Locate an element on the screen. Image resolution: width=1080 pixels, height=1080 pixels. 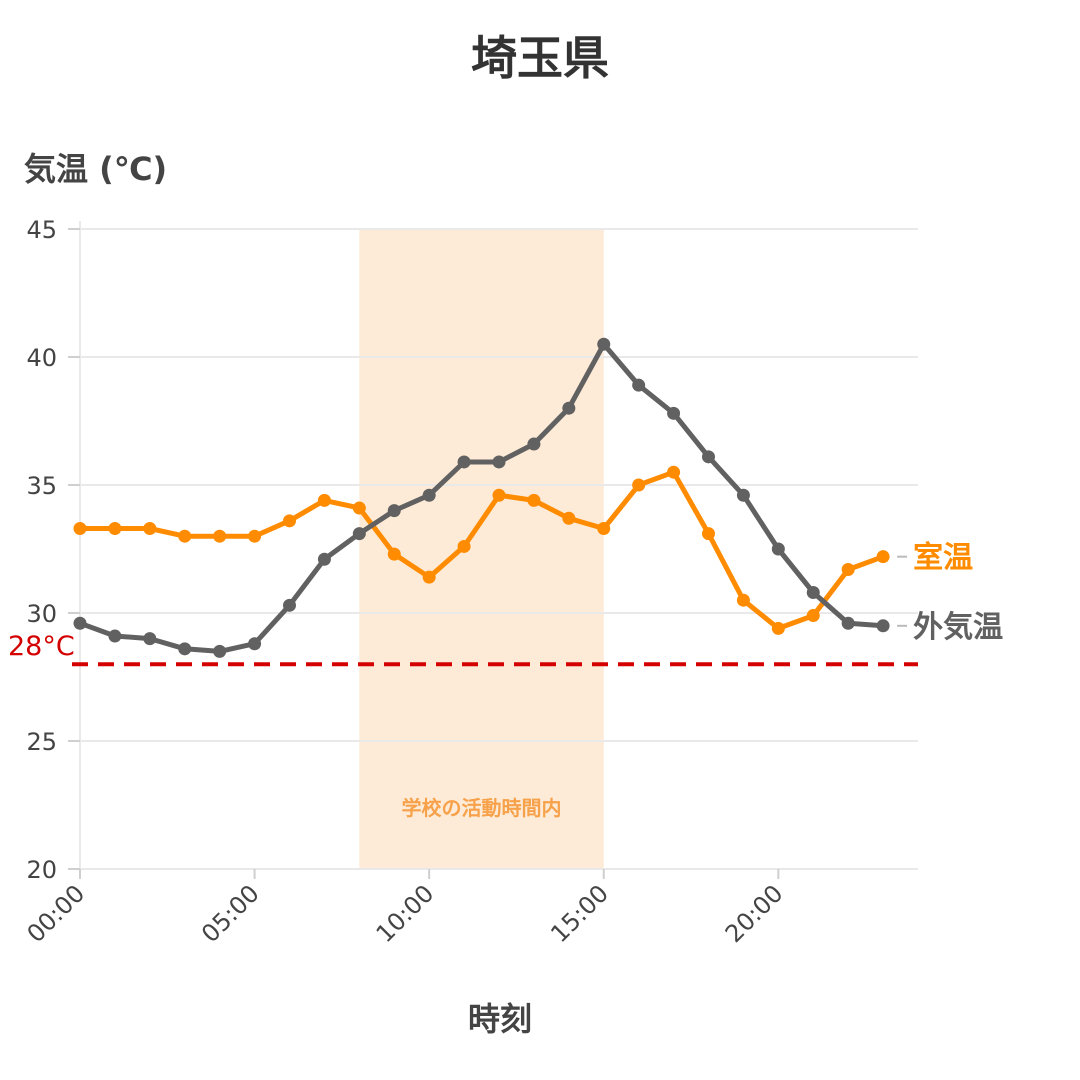
y-tick-label: 40 is located at coordinates (41, 358).